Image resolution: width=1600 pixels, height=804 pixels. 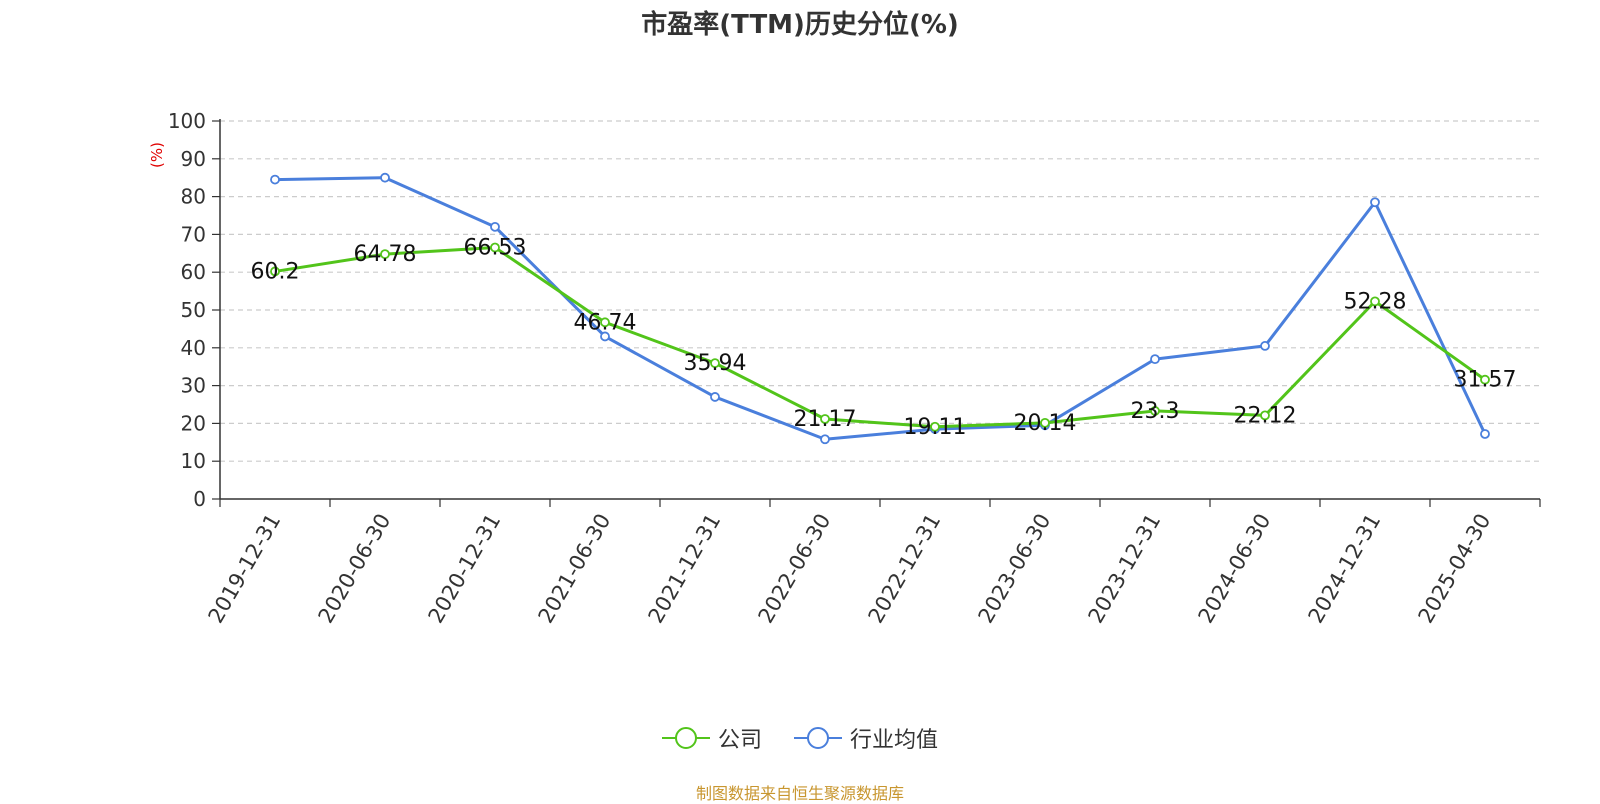 What do you see at coordinates (193, 461) in the screenshot?
I see `y-tick-label: 10` at bounding box center [193, 461].